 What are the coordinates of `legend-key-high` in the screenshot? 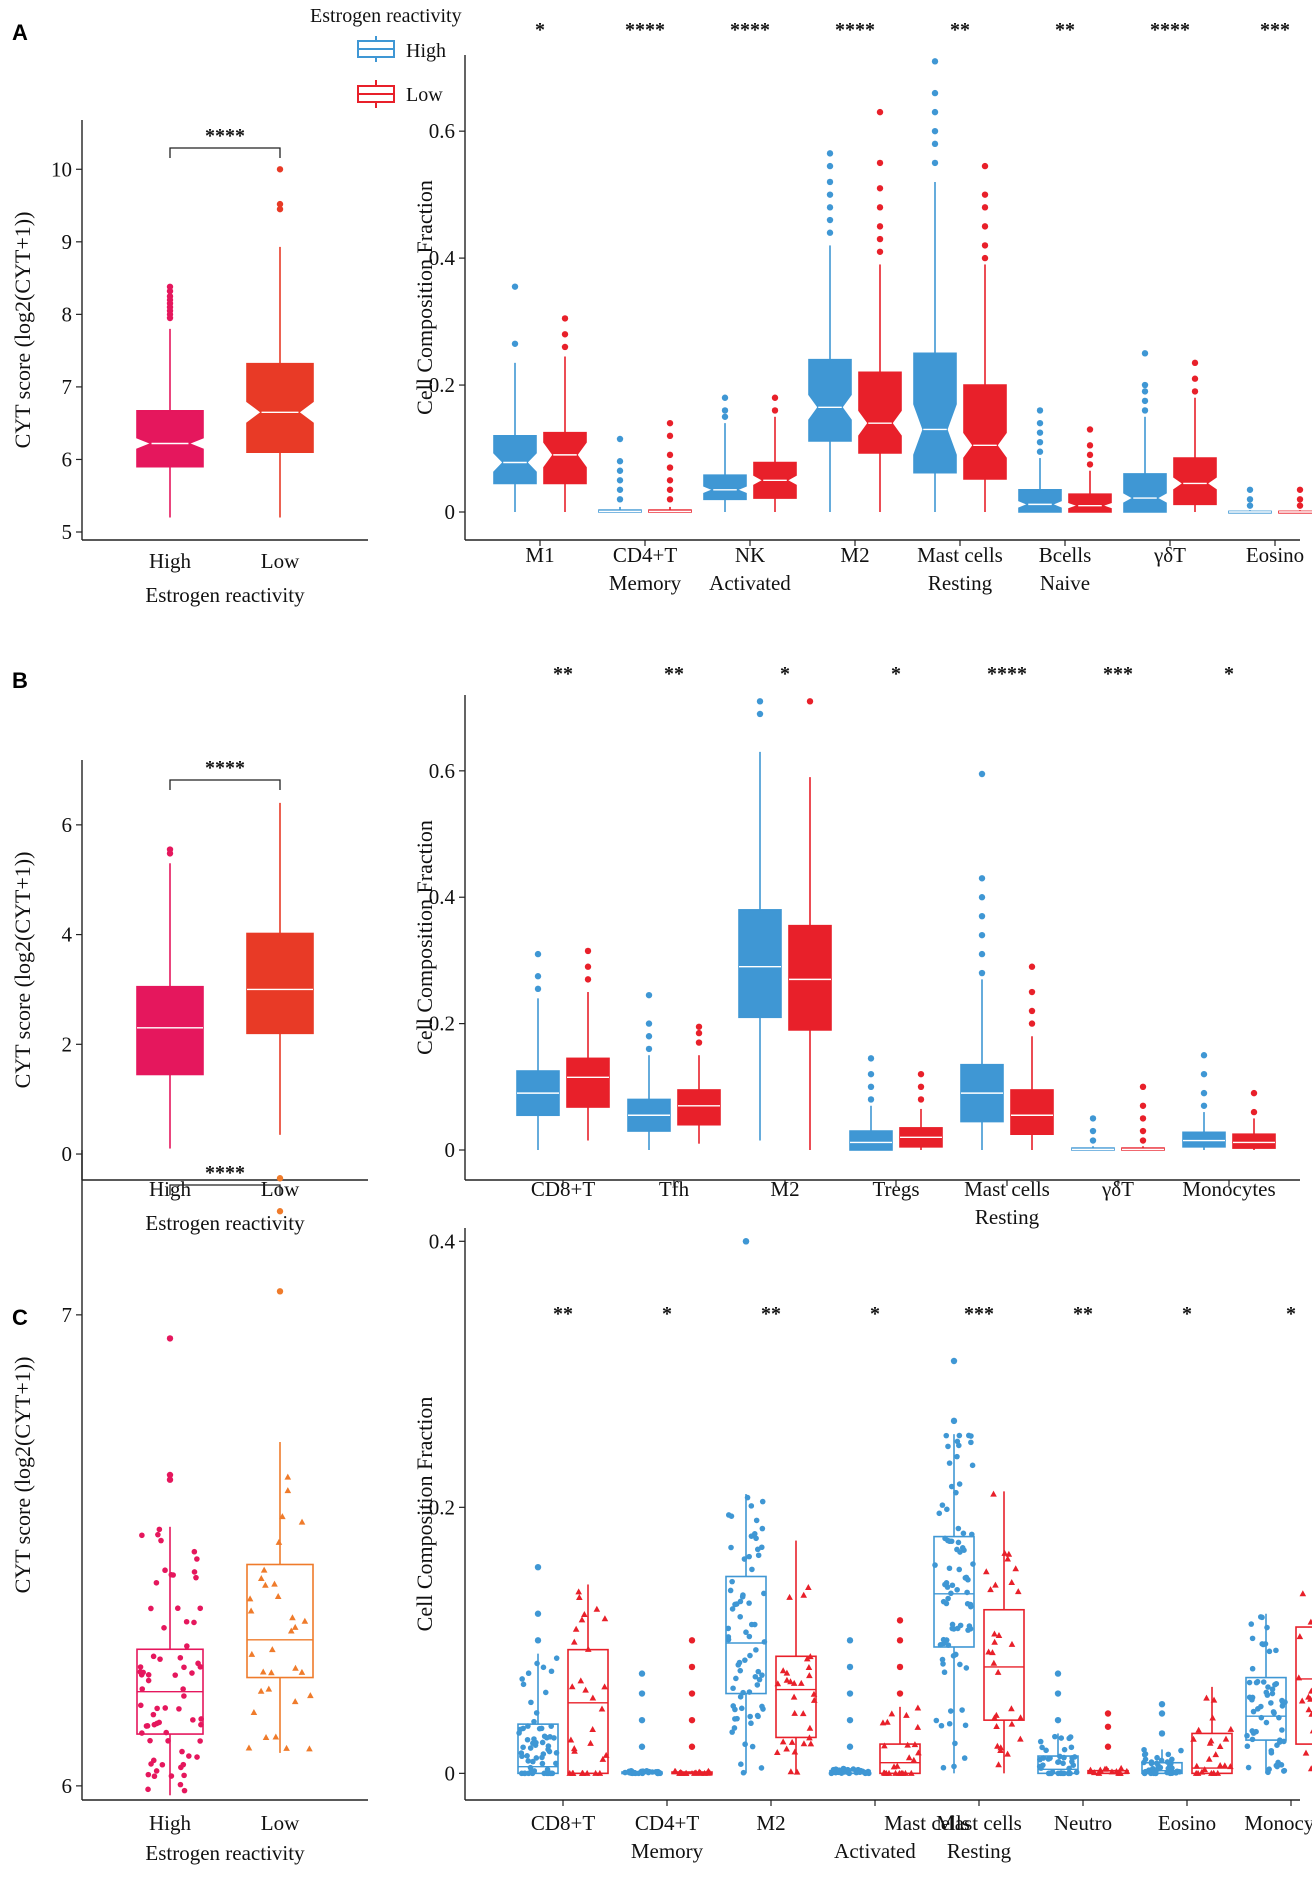 It's located at (376, 49).